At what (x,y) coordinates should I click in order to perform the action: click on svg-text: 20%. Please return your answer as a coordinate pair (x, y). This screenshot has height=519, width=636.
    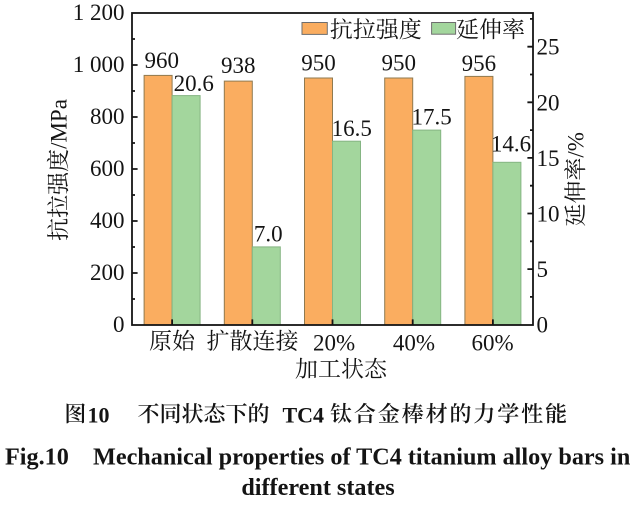
    Looking at the image, I should click on (334, 343).